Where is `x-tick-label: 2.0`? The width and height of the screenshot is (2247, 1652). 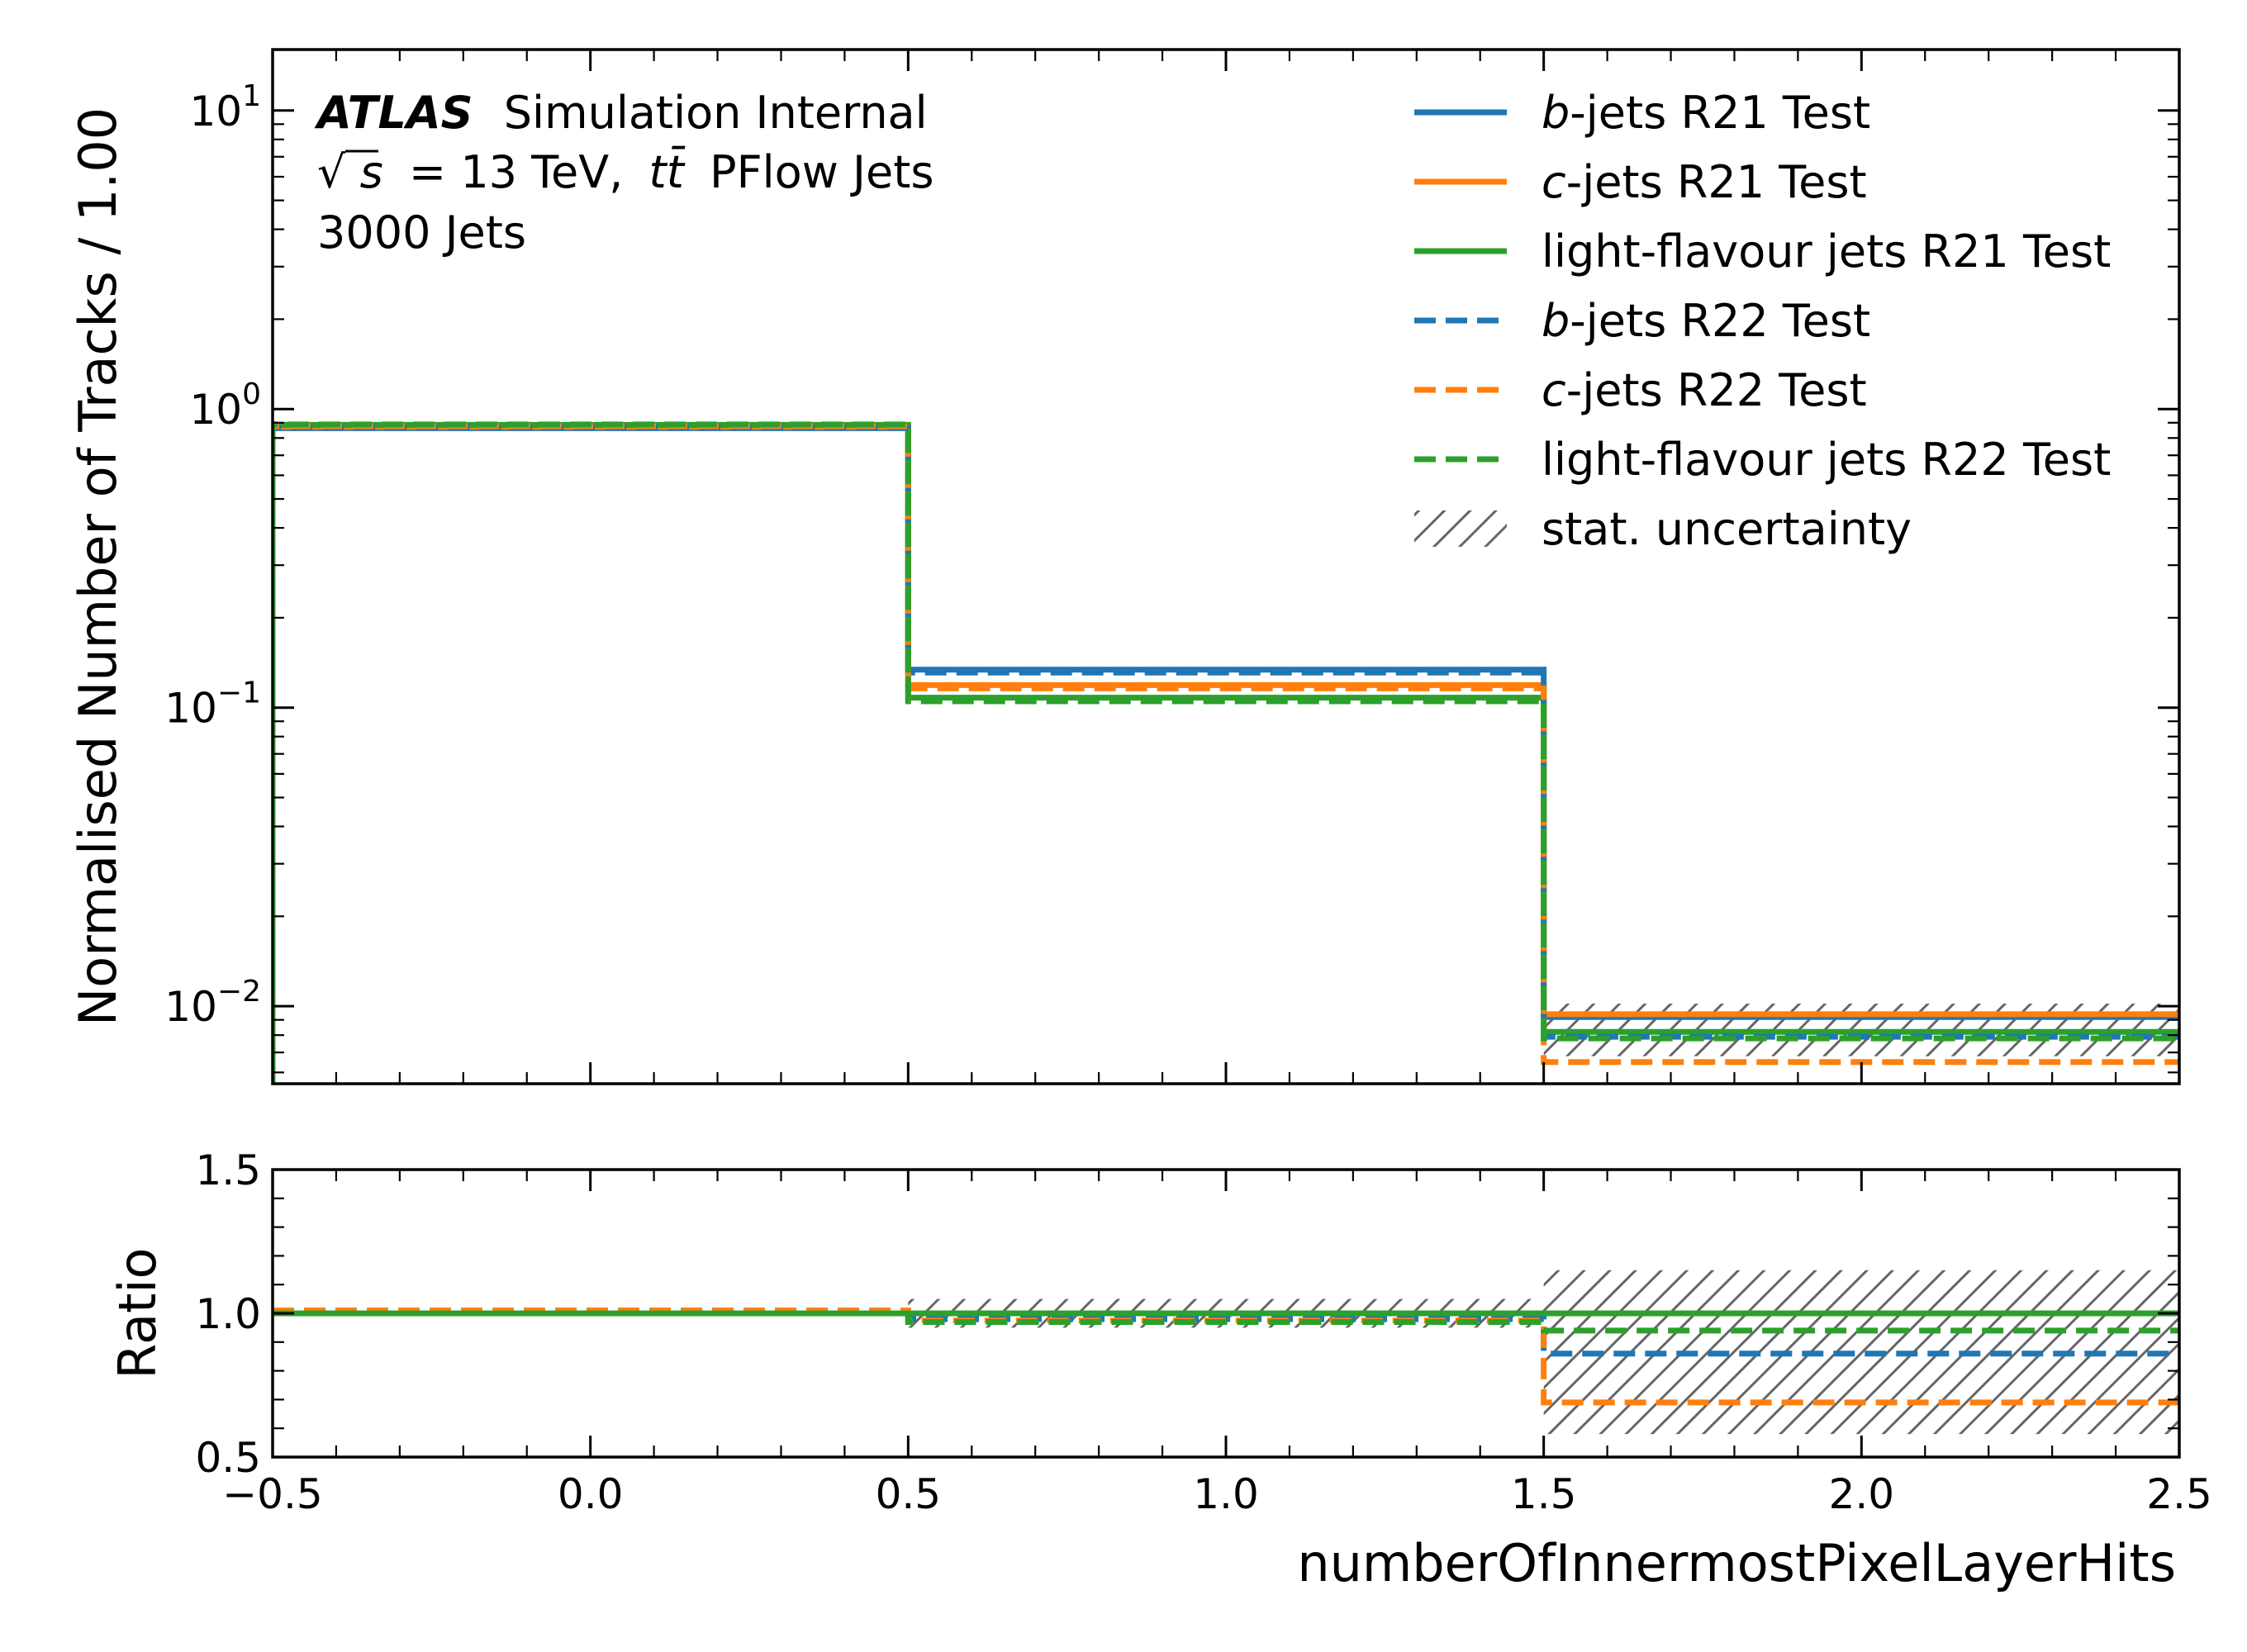 x-tick-label: 2.0 is located at coordinates (1862, 1494).